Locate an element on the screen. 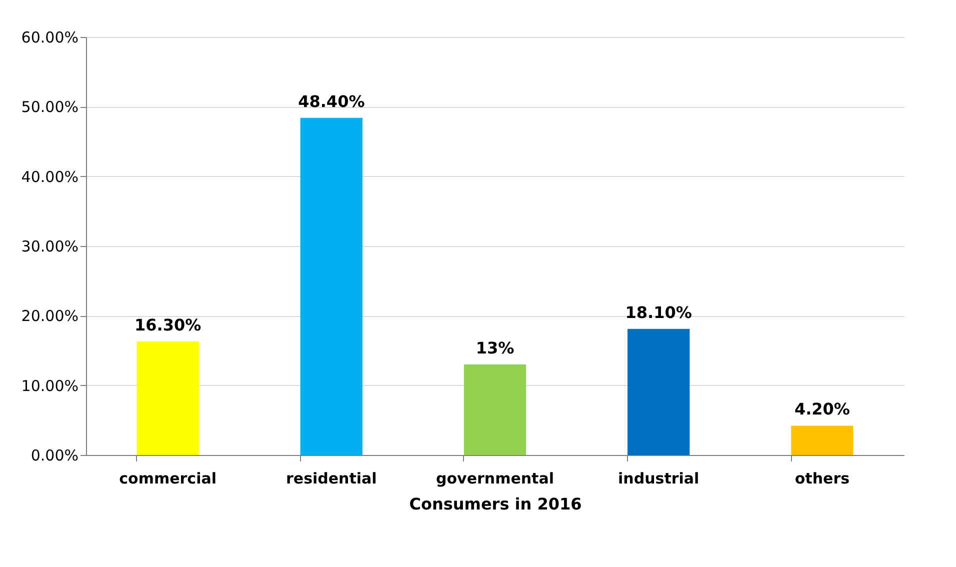 The width and height of the screenshot is (956, 567). y-tick-label: 40.00% is located at coordinates (49, 177).